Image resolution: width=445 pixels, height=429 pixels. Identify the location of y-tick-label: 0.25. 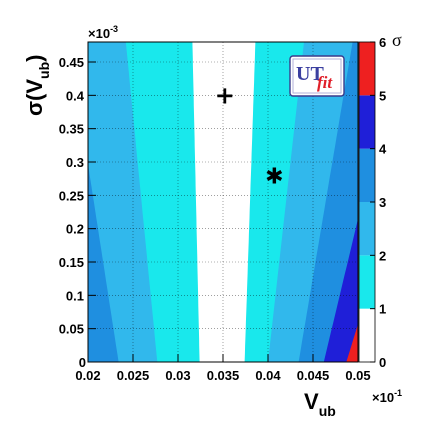
(71, 195).